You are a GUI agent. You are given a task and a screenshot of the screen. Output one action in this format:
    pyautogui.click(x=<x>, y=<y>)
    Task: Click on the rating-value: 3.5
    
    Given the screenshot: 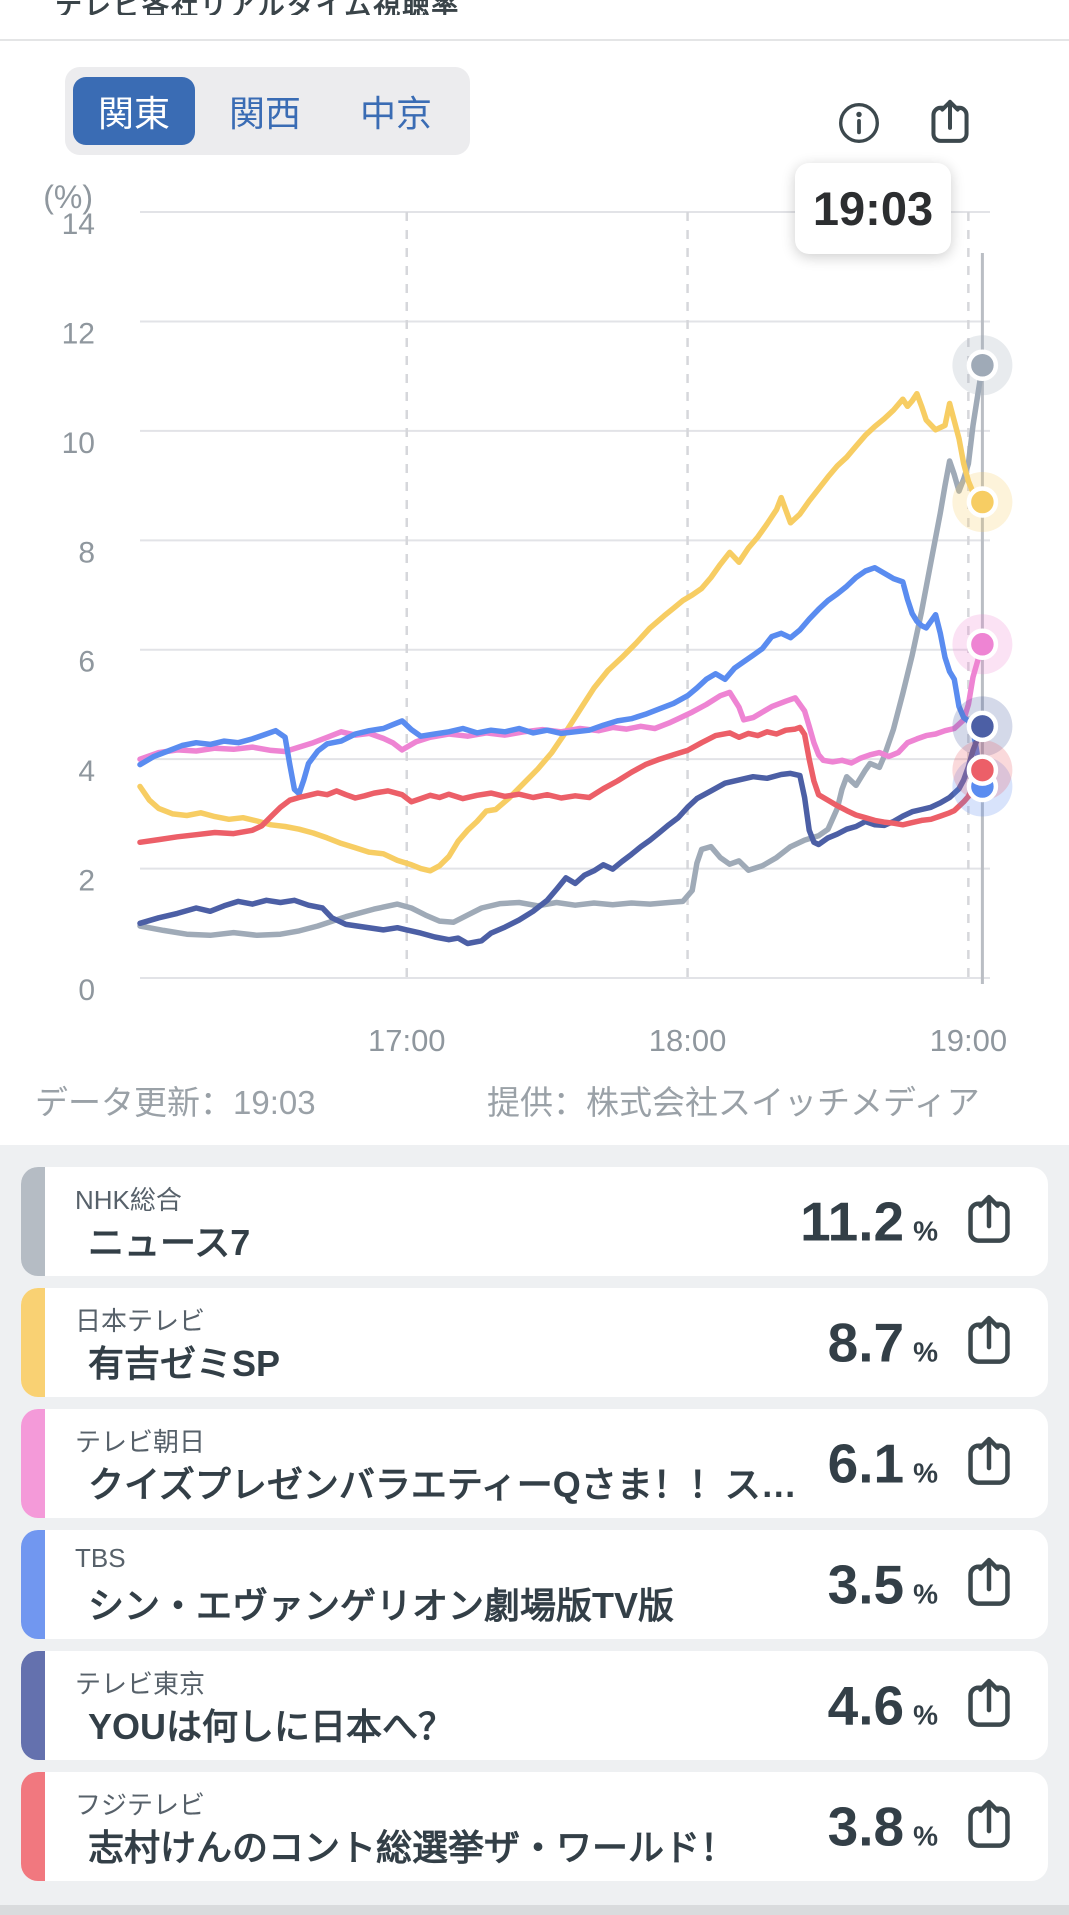 What is the action you would take?
    pyautogui.click(x=866, y=1584)
    